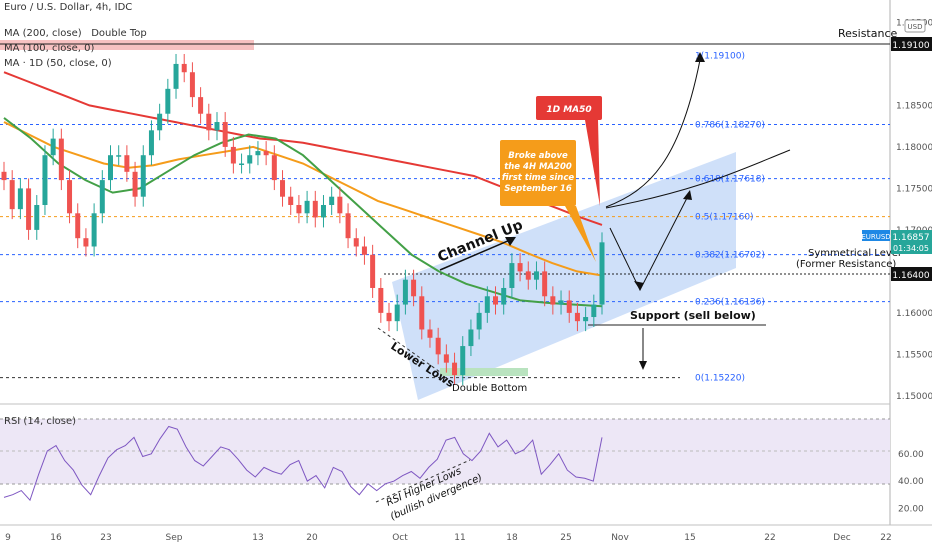 The height and width of the screenshot is (550, 932). I want to click on ma50d-legend: MA · 1D (50, close, 0), so click(58, 63).